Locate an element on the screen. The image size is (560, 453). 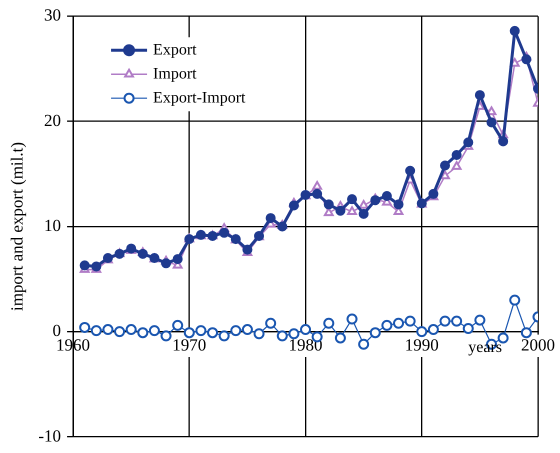
legend-label: Export is located at coordinates (175, 49).